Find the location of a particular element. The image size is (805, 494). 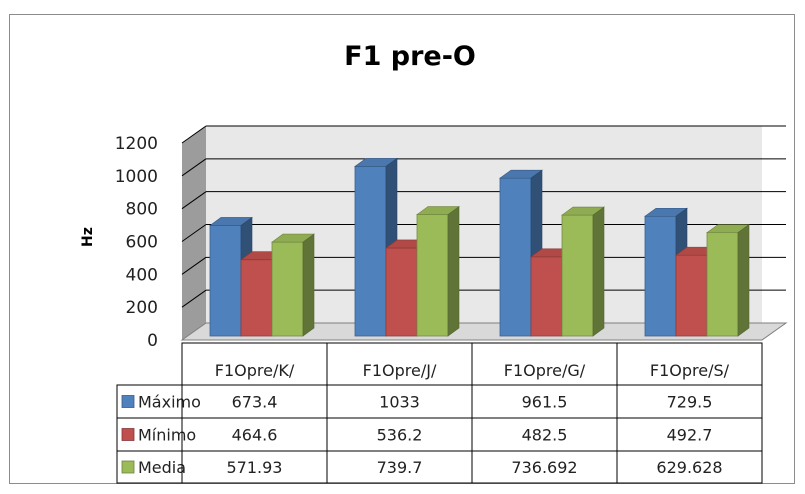

y-tick-label: 400 is located at coordinates (142, 275).